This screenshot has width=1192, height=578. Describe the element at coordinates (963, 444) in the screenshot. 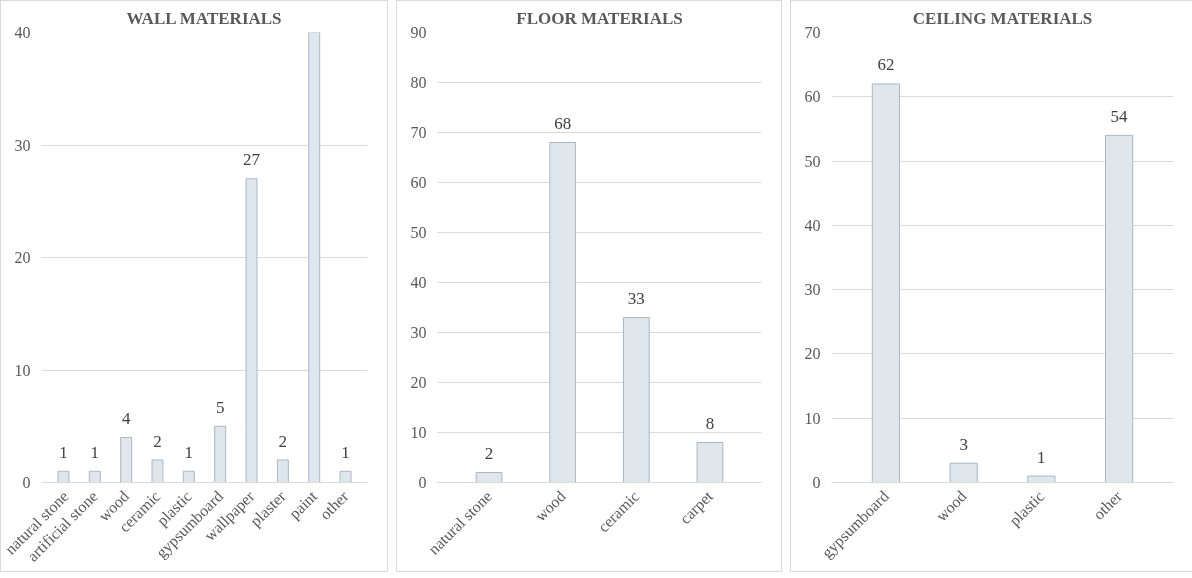

I see `data-label: 3` at that location.